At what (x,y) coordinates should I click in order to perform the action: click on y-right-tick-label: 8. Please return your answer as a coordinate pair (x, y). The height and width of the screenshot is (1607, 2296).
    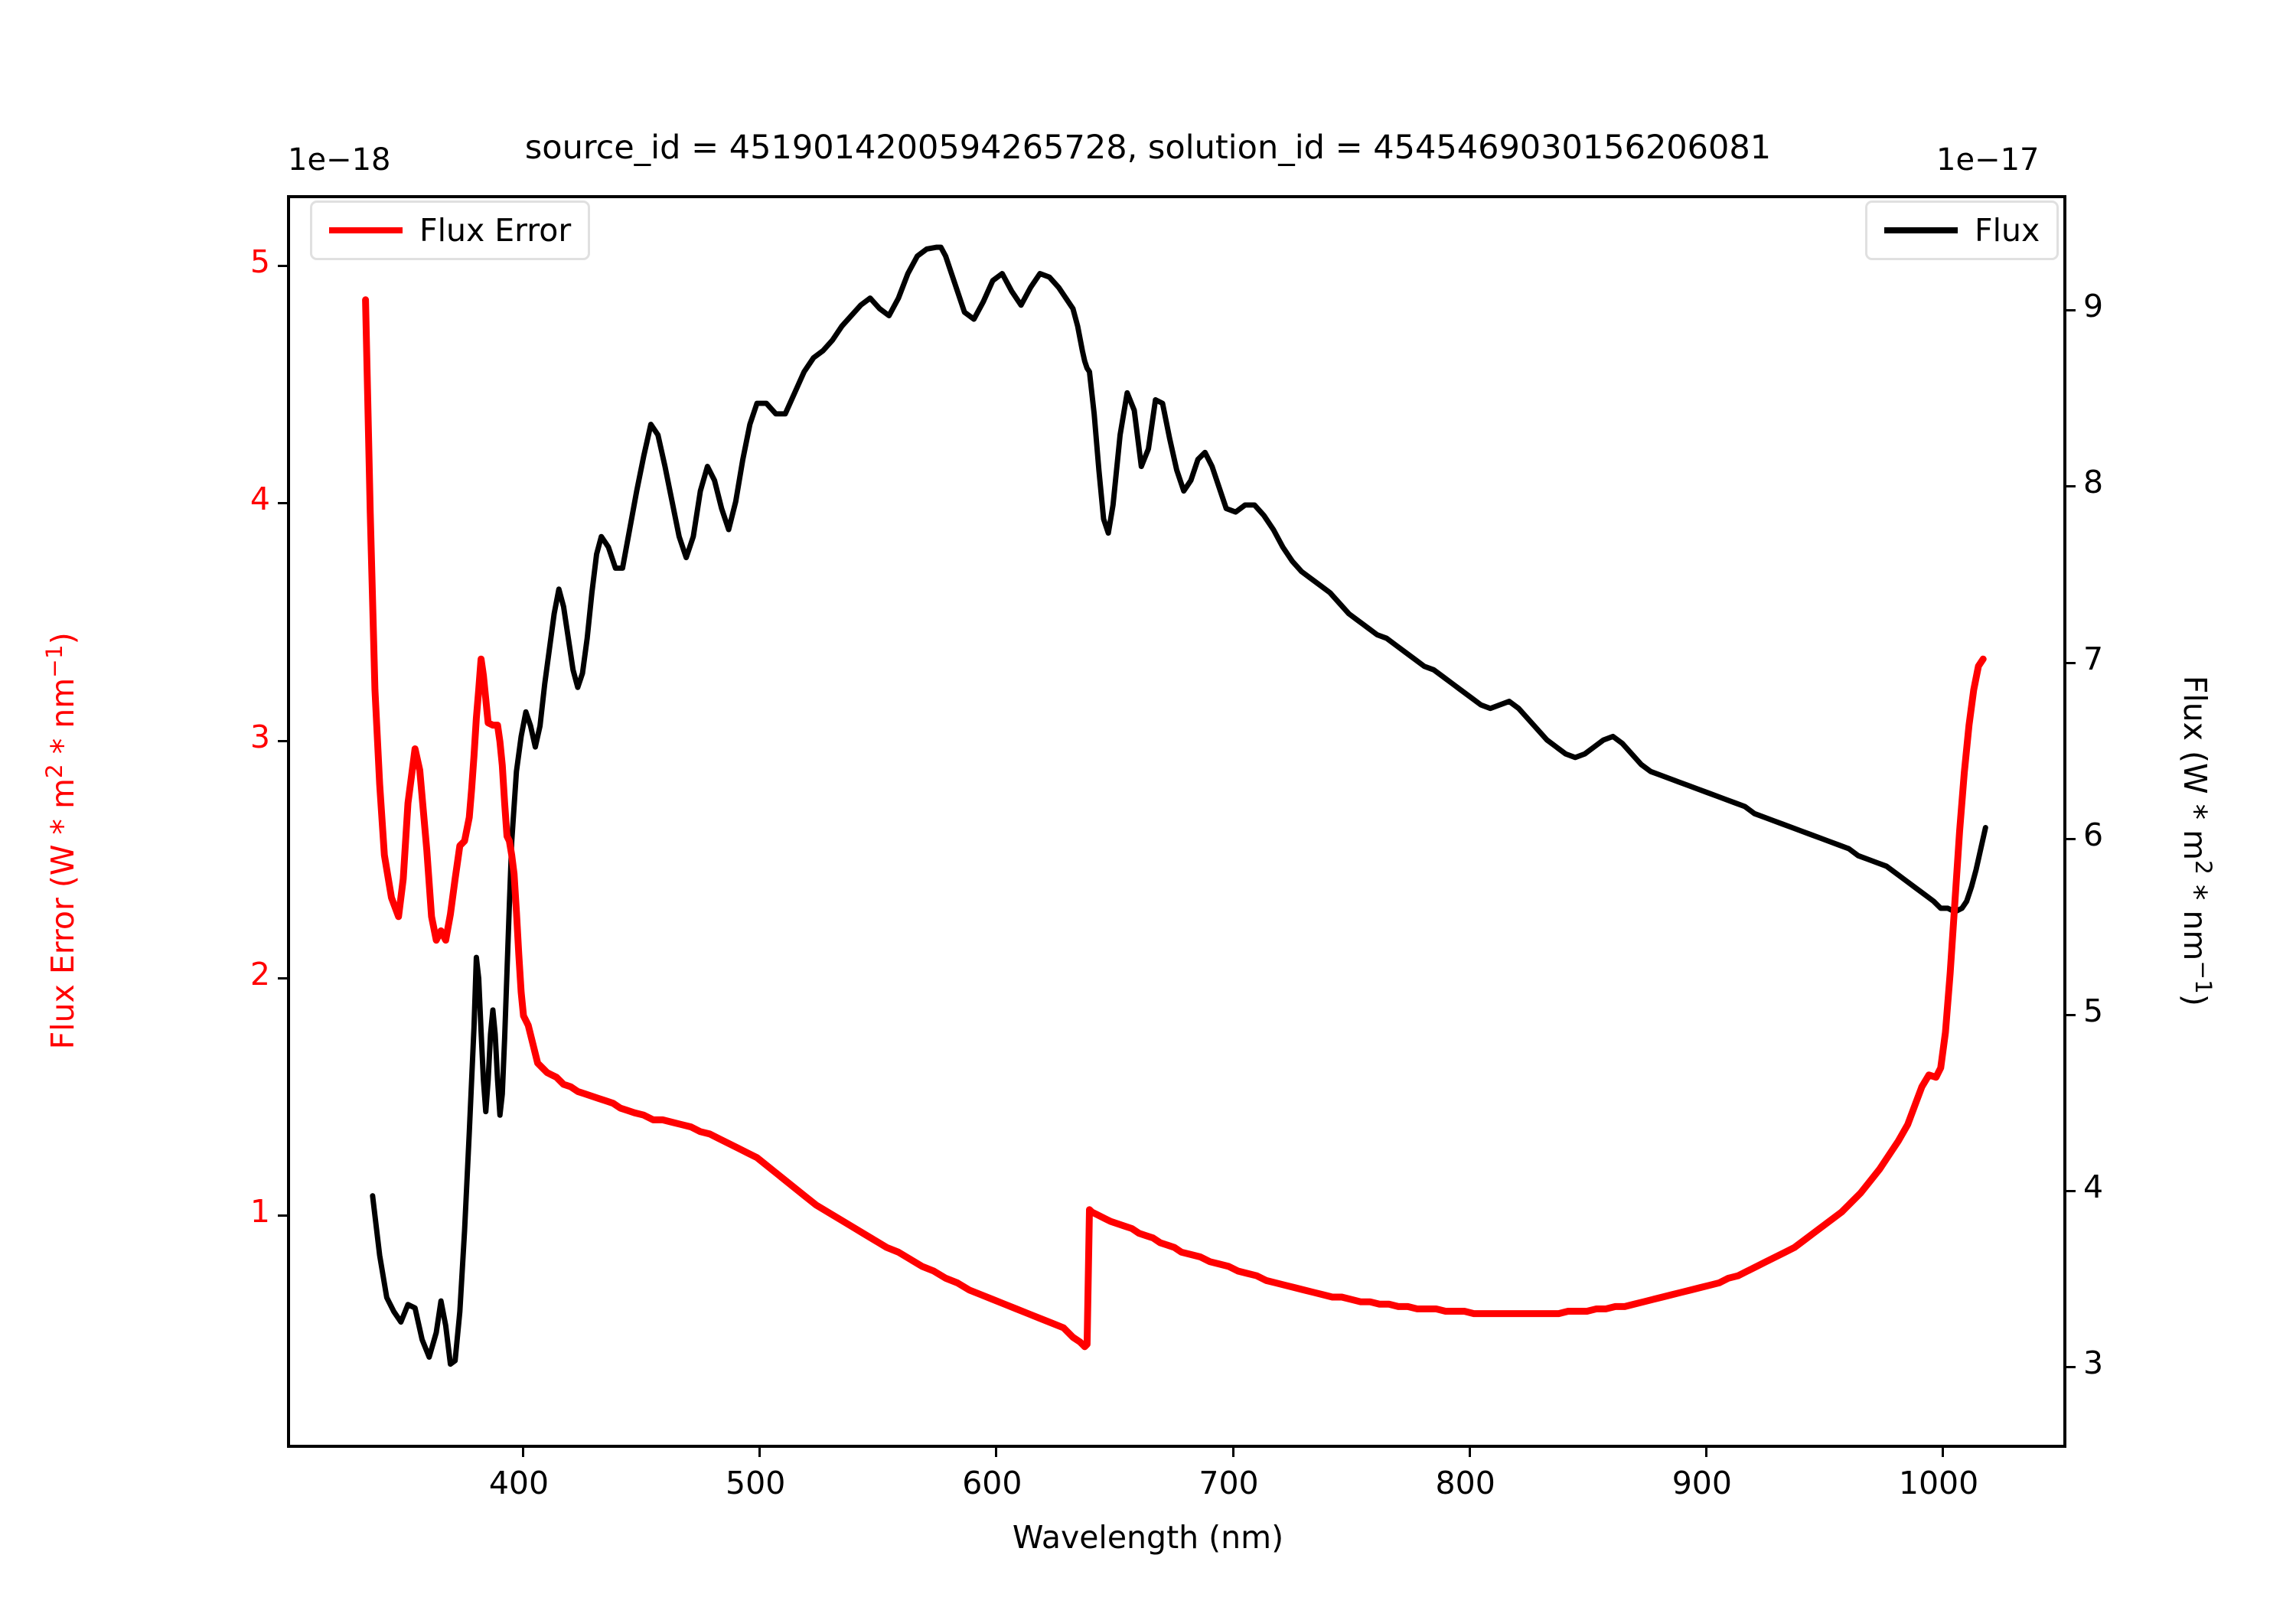
    Looking at the image, I should click on (2093, 482).